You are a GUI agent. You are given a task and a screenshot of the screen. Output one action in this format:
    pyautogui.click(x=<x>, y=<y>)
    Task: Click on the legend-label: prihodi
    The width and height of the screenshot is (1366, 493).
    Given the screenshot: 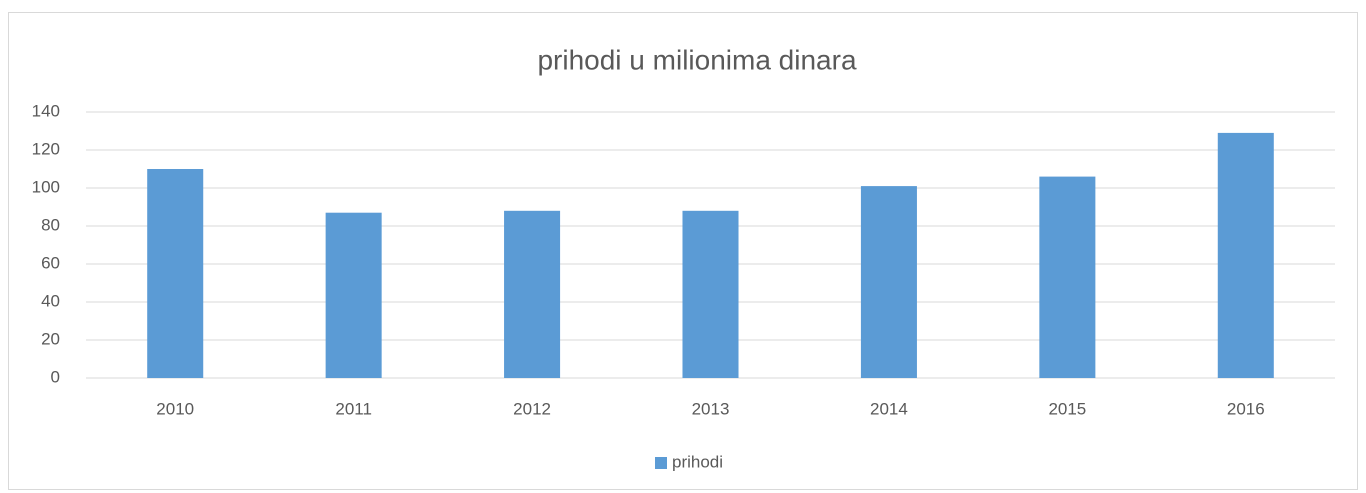 What is the action you would take?
    pyautogui.click(x=697, y=461)
    